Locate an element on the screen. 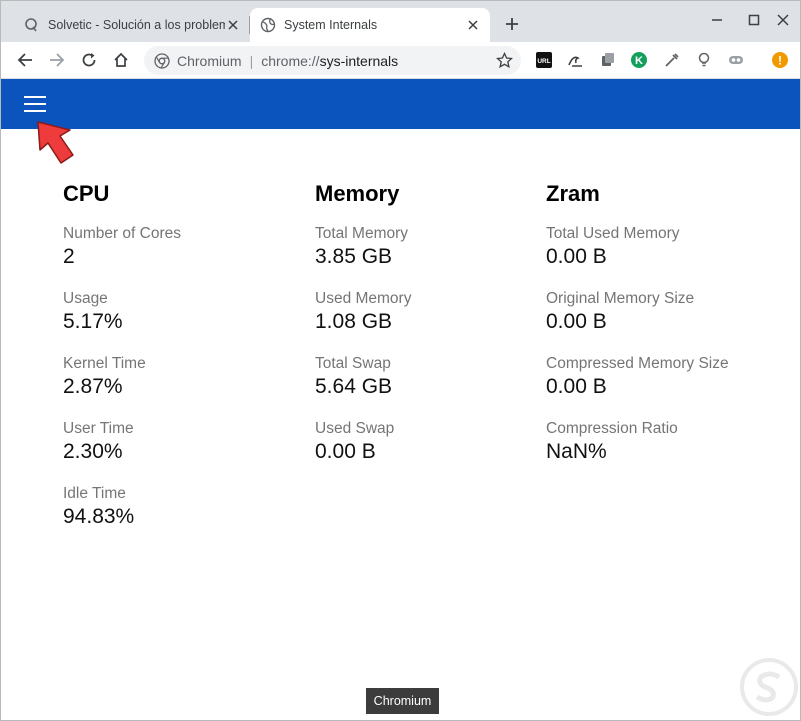 The image size is (801, 721). bulb-extension-icon is located at coordinates (704, 60).